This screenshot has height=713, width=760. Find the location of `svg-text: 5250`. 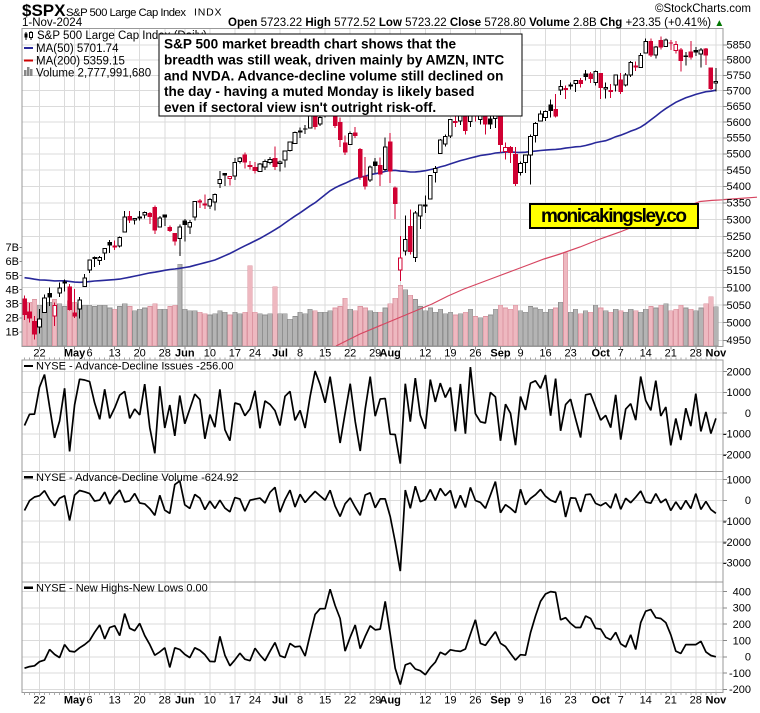

svg-text: 5250 is located at coordinates (739, 237).